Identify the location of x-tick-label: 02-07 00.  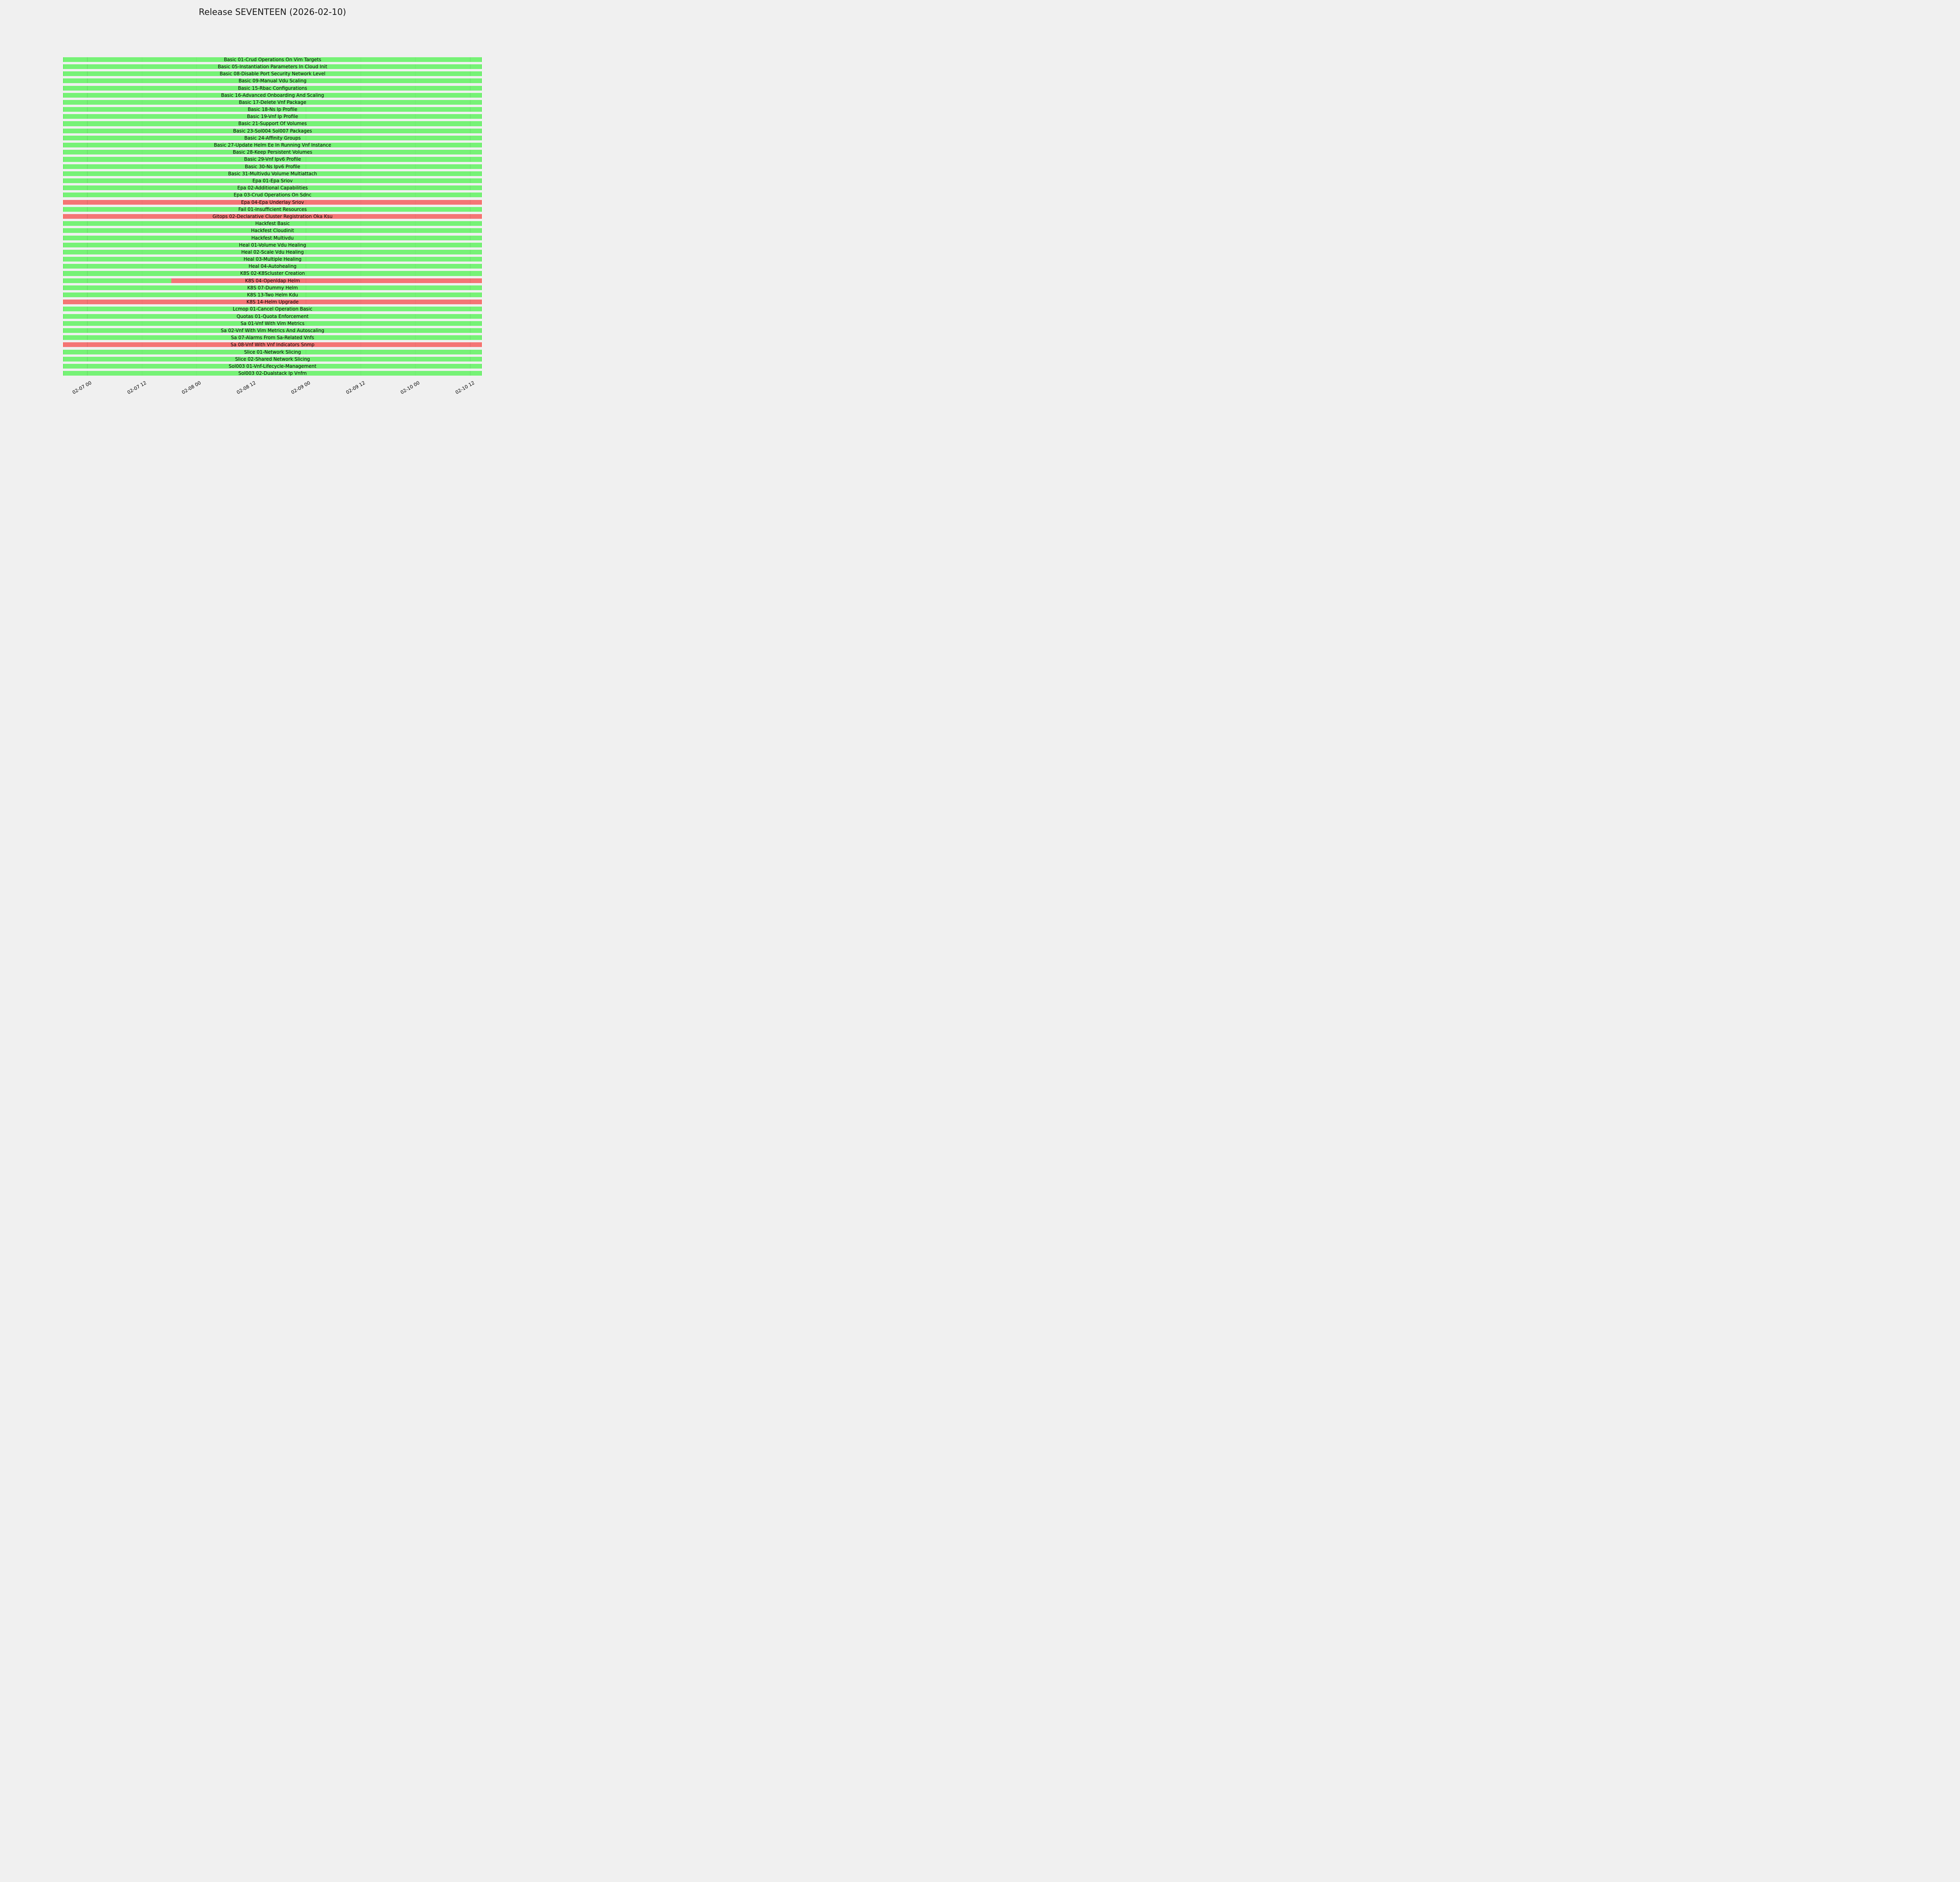
(82, 388).